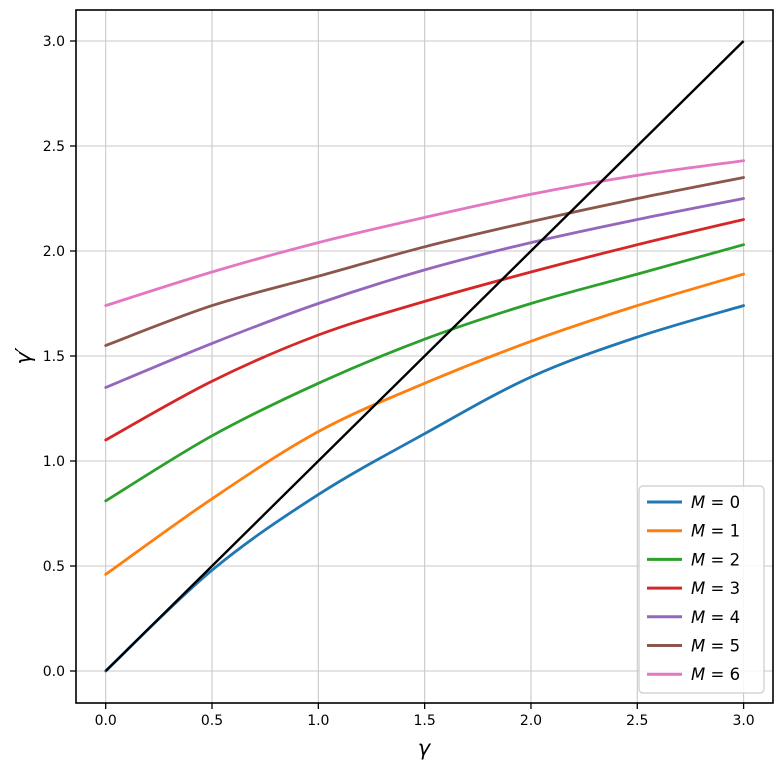  What do you see at coordinates (106, 721) in the screenshot?
I see `x-tick-label-0.0: 0.0` at bounding box center [106, 721].